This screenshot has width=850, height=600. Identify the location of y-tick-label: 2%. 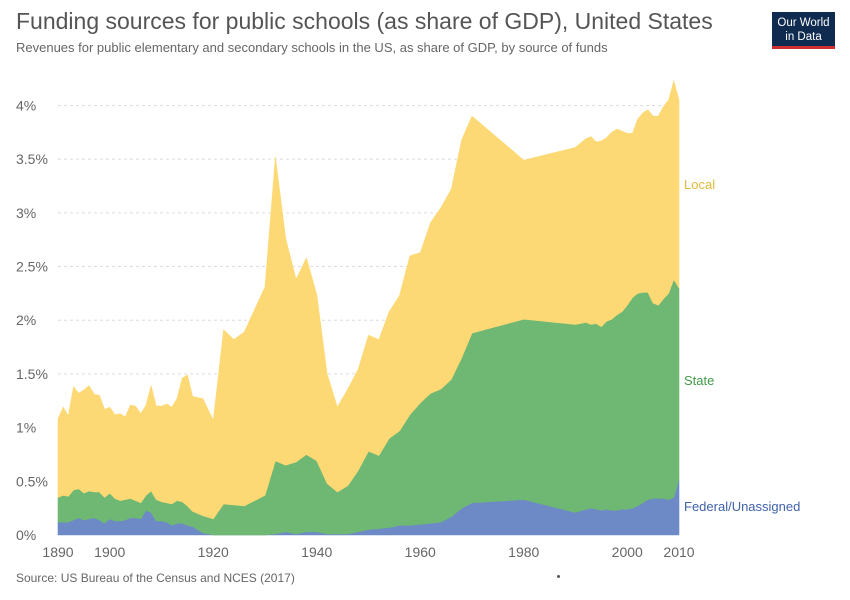
(26, 320).